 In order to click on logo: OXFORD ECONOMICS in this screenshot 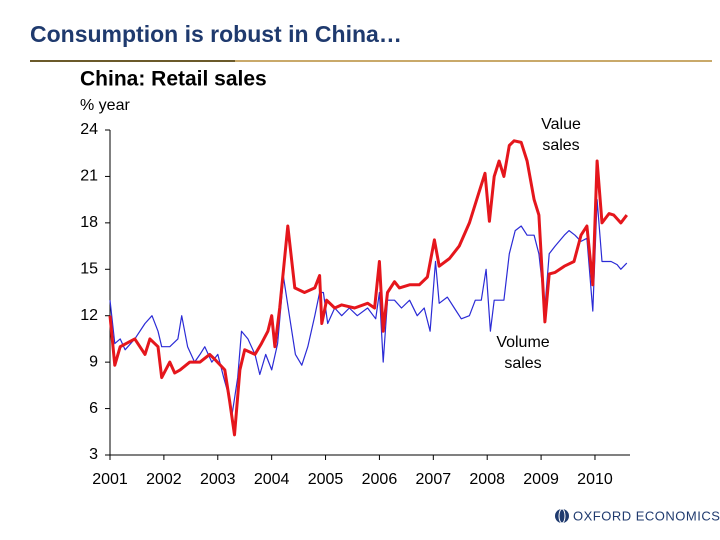, I will do `click(637, 516)`.